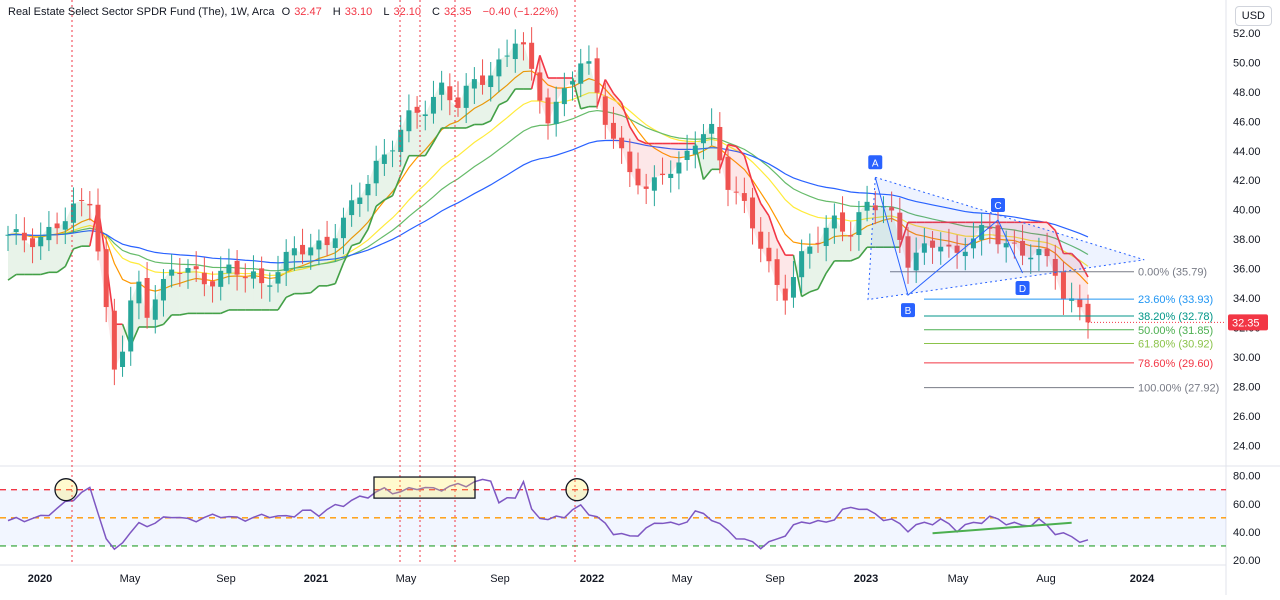  I want to click on pattern-point-marker, so click(1022, 288).